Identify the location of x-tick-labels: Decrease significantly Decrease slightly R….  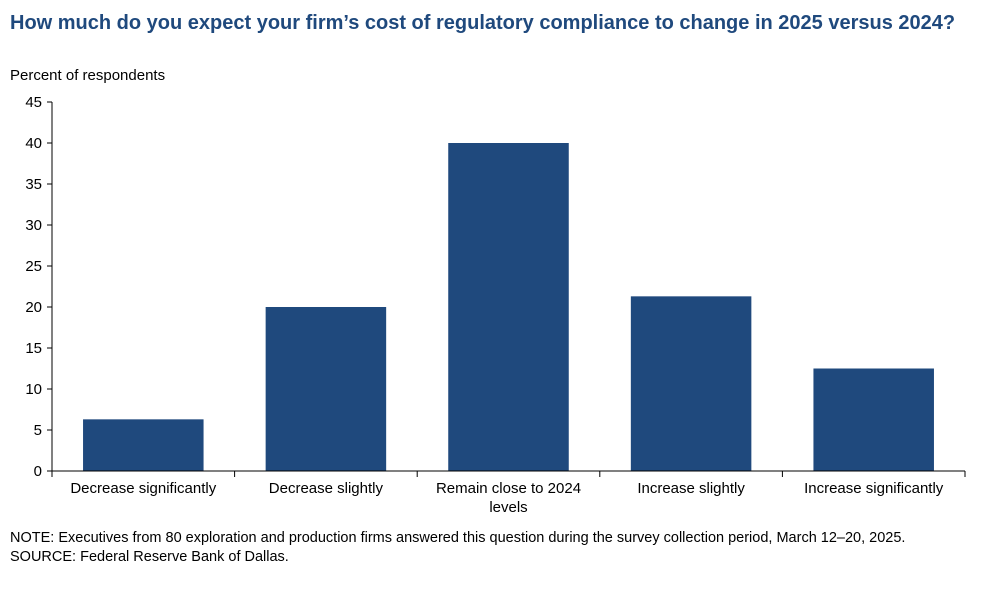
(506, 498).